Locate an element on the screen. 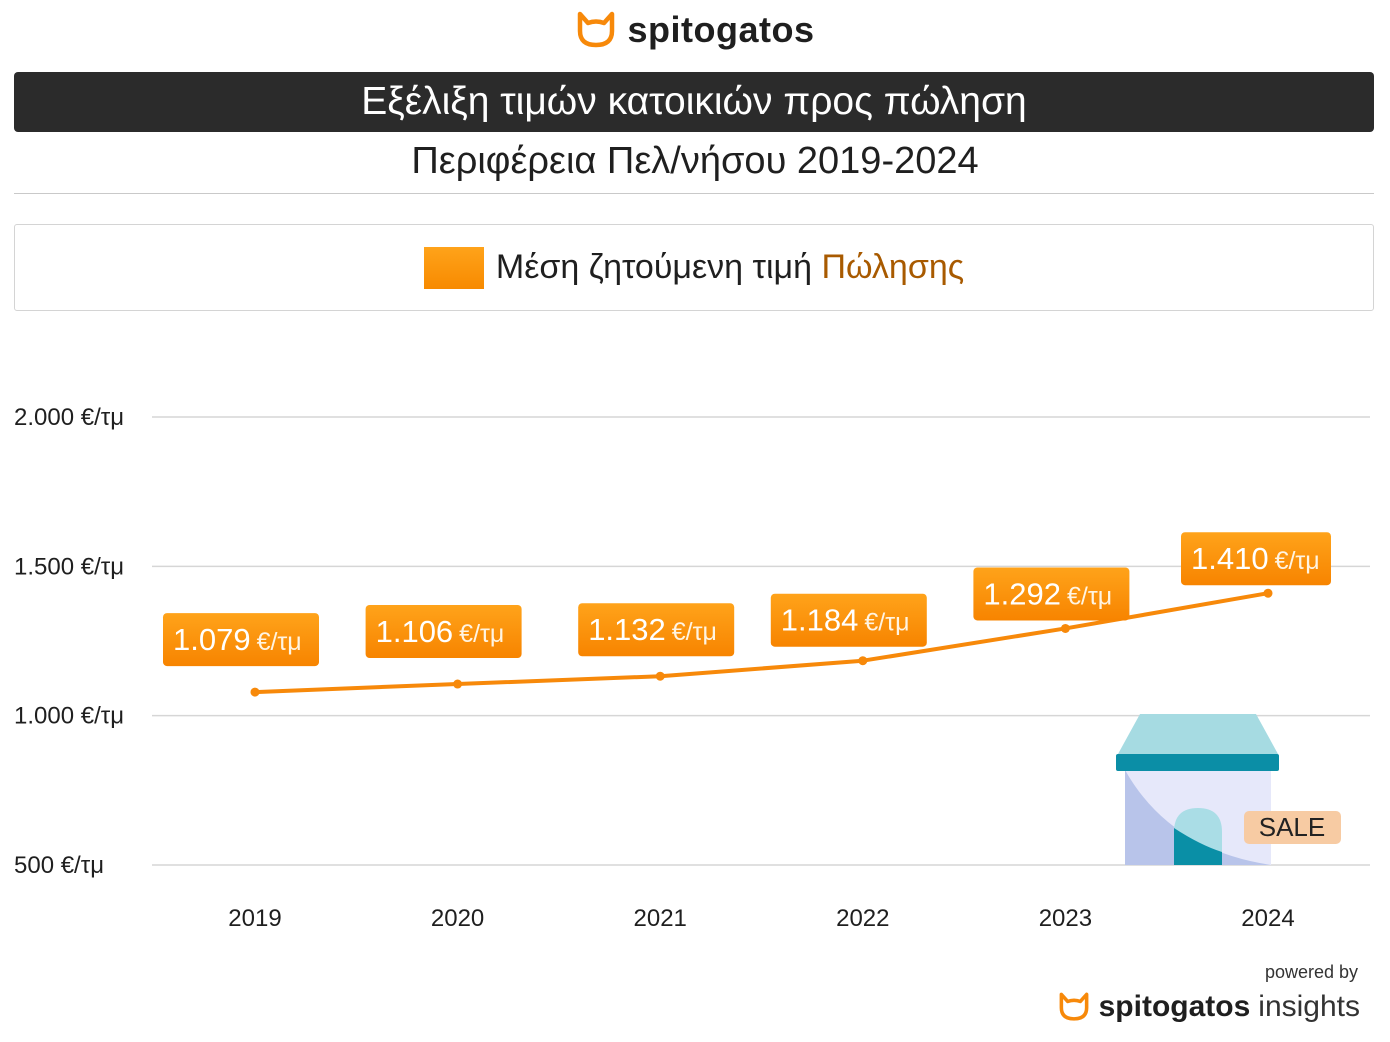  legend-text: Μέση ζητούμενη τιμή Πώλησης is located at coordinates (730, 267).